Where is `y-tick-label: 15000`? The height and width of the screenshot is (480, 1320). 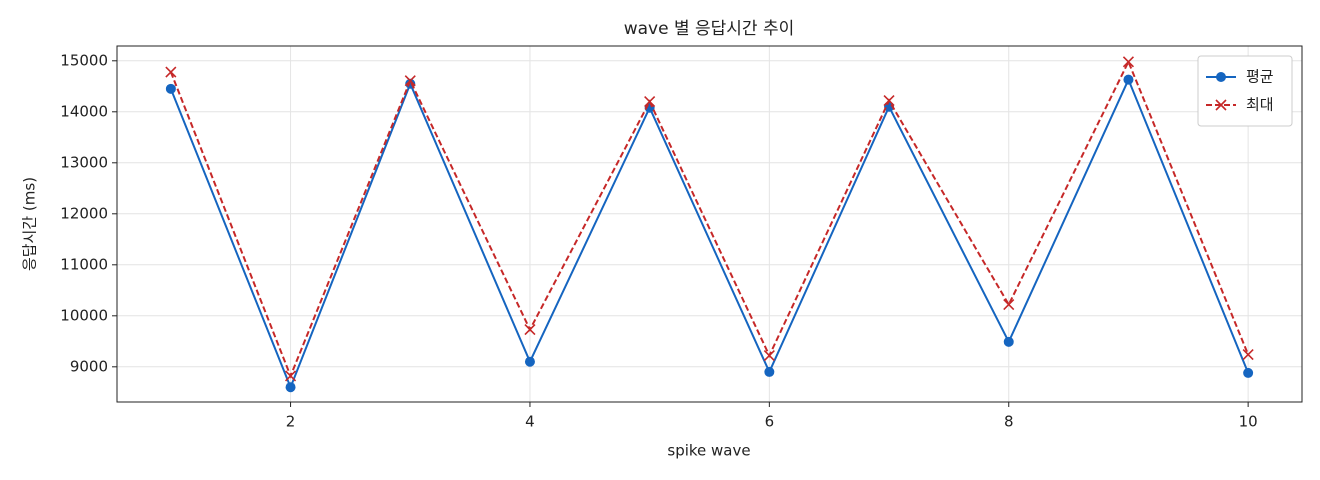
y-tick-label: 15000 is located at coordinates (84, 60).